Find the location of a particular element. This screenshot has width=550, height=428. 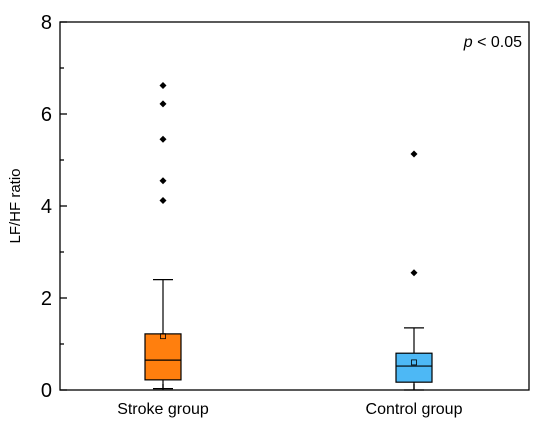

x-tick-label: Control group is located at coordinates (414, 409).